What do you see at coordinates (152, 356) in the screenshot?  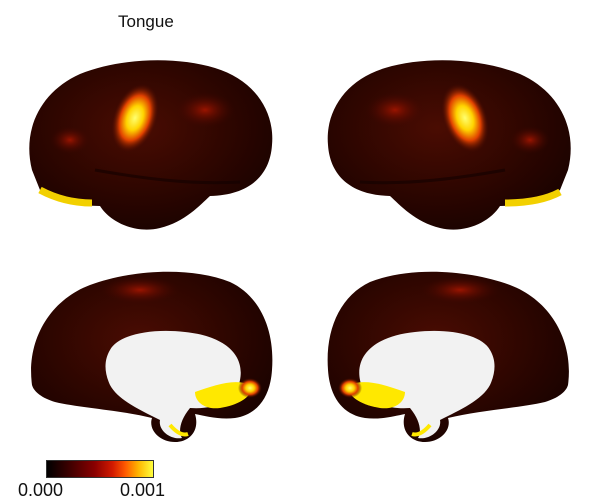 I see `left-medial-view` at bounding box center [152, 356].